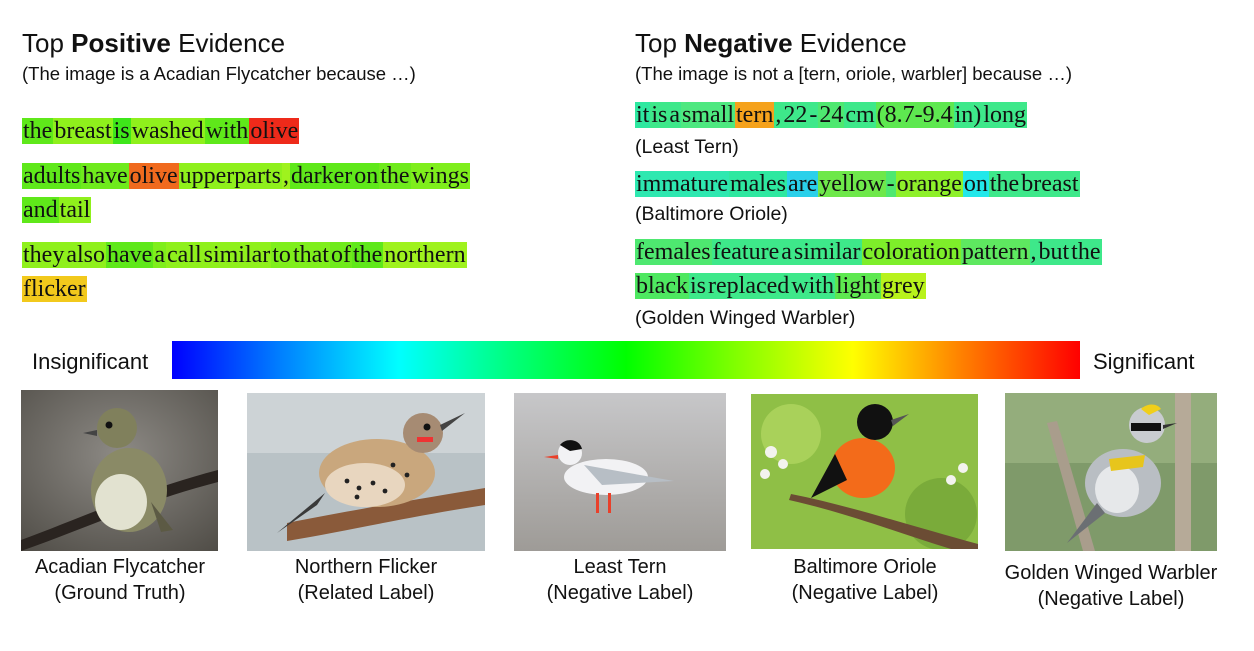 The image size is (1254, 651). Describe the element at coordinates (935, 286) in the screenshot. I see `sentence-line: blackisreplacedwithlightgrey` at that location.